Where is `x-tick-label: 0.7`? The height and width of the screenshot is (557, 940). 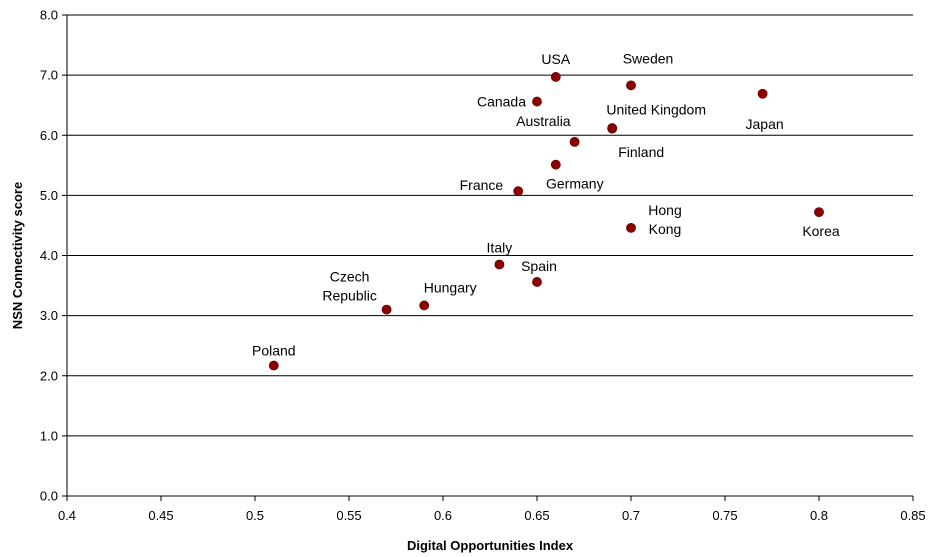 x-tick-label: 0.7 is located at coordinates (631, 515).